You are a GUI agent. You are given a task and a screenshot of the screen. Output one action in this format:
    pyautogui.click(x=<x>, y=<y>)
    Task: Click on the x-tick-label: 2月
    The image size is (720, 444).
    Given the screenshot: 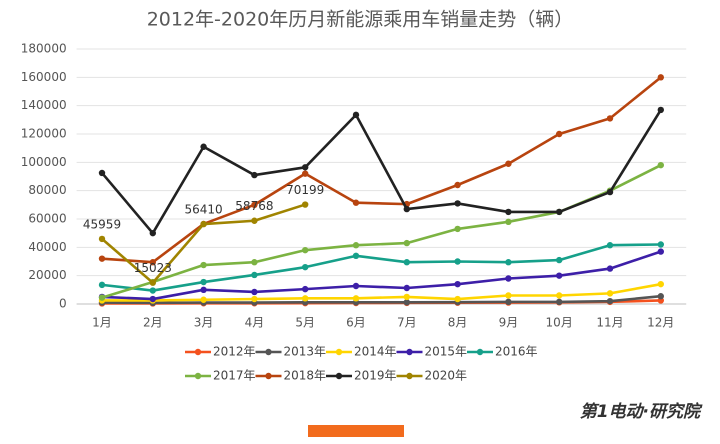 What is the action you would take?
    pyautogui.click(x=153, y=323)
    